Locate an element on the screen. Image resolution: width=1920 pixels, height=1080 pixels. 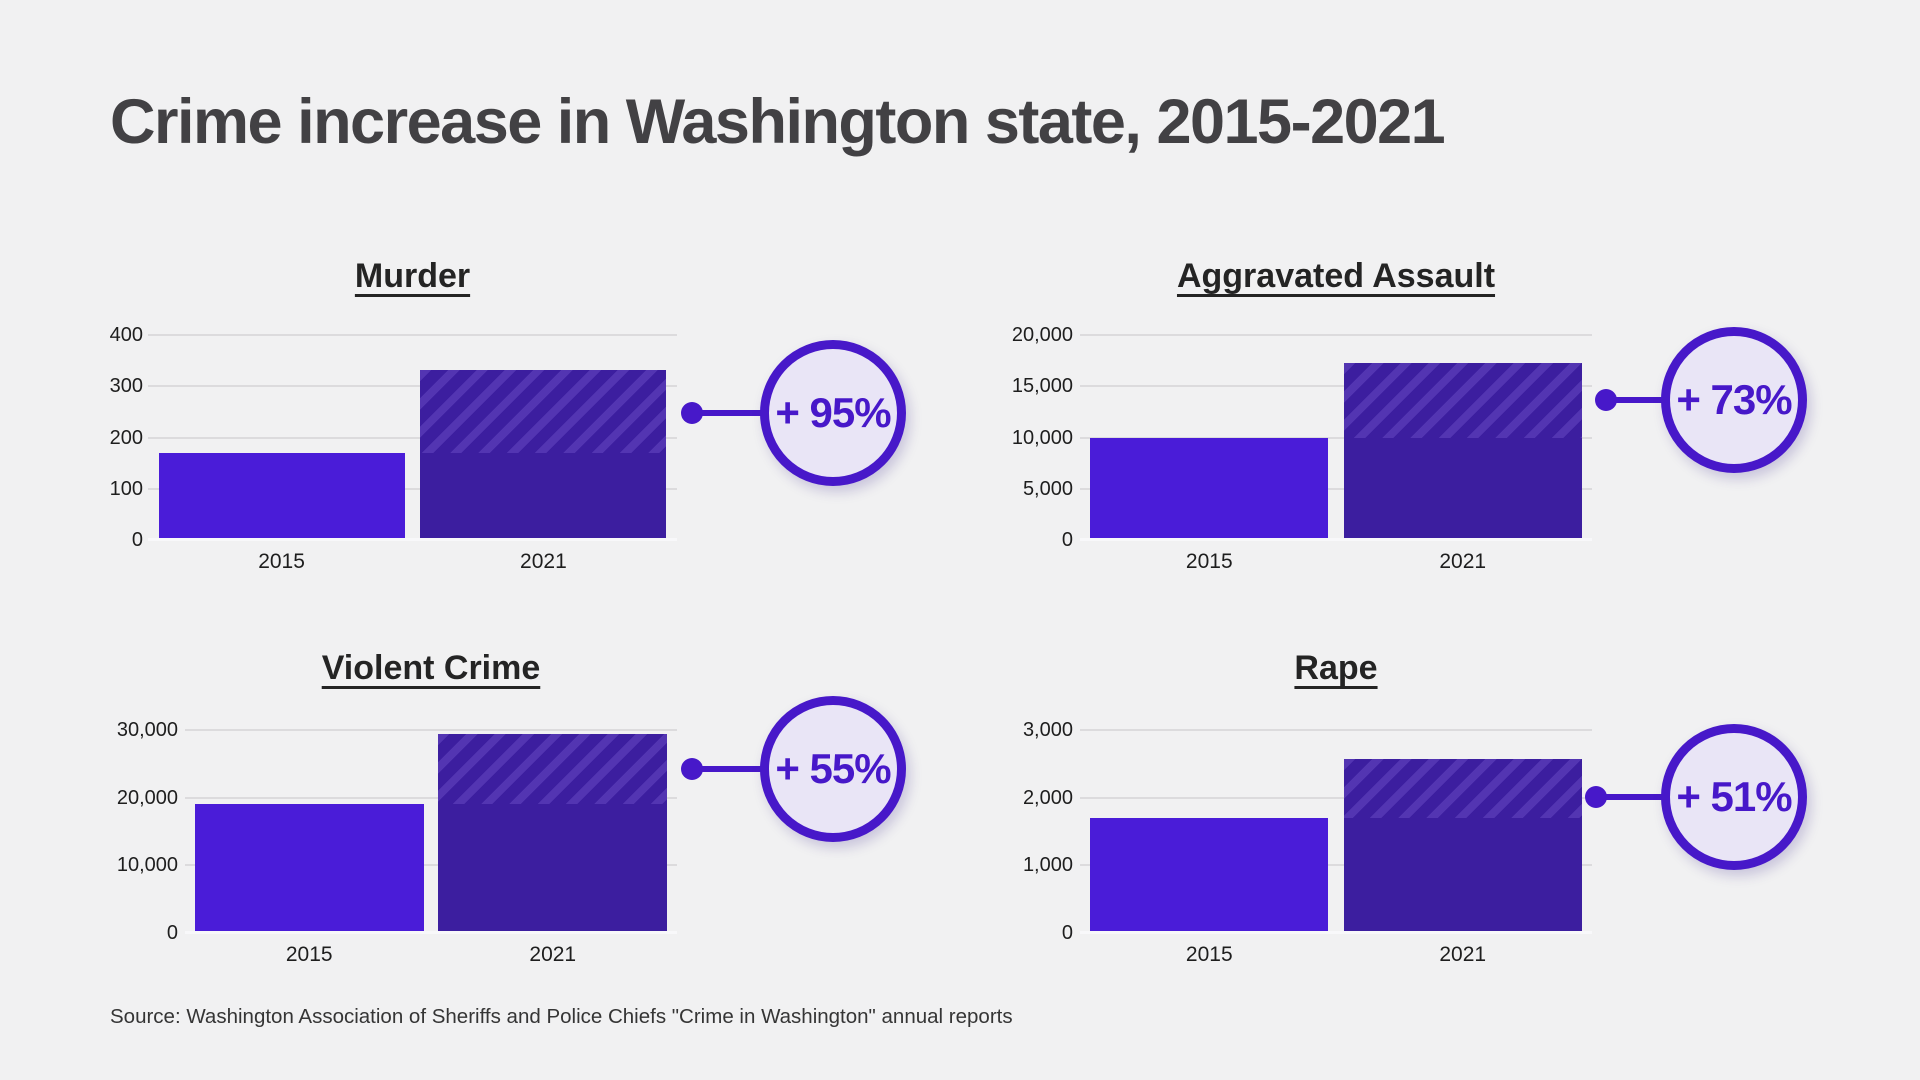
change-badge: + 73% is located at coordinates (1734, 400).